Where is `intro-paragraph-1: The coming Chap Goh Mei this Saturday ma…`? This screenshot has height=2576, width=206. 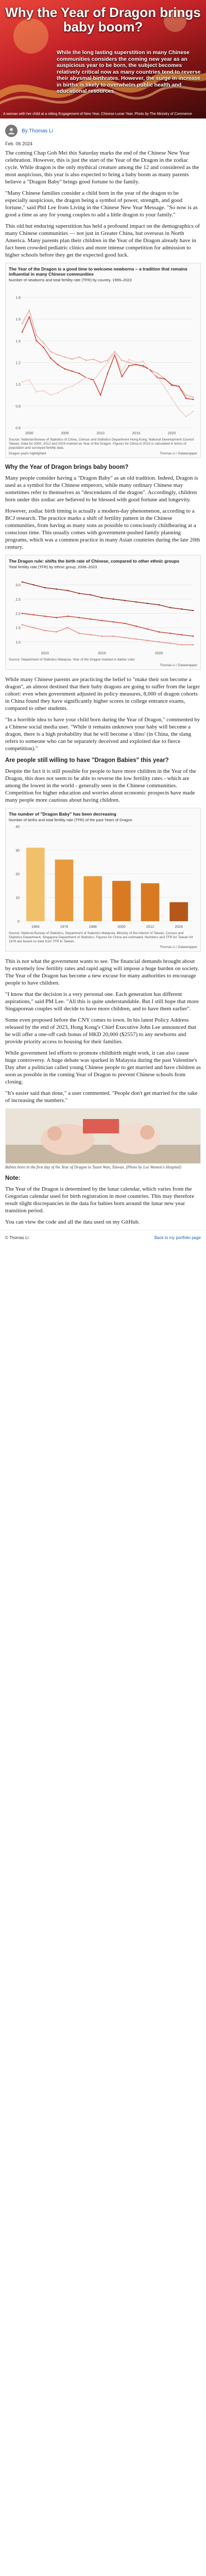 intro-paragraph-1: The coming Chap Goh Mei this Saturday ma… is located at coordinates (102, 167).